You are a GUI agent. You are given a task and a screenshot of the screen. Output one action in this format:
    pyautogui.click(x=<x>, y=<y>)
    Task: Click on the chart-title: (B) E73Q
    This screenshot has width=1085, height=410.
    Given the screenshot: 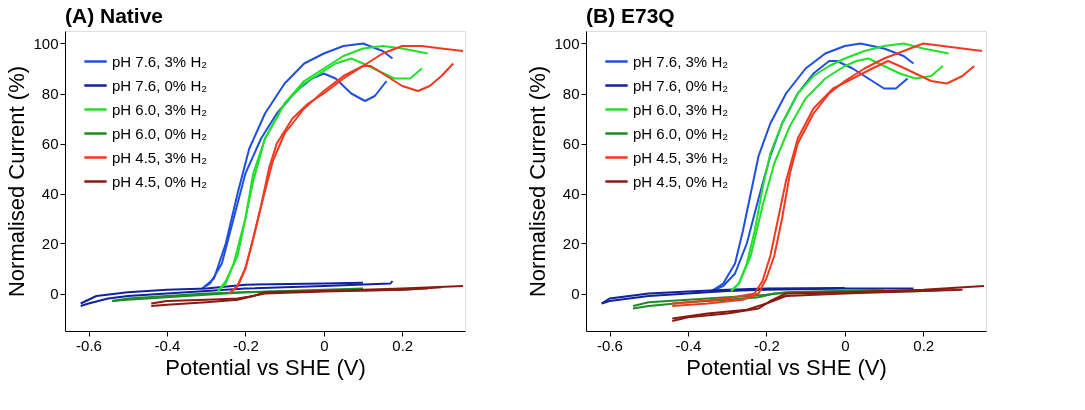 What is the action you would take?
    pyautogui.click(x=630, y=15)
    